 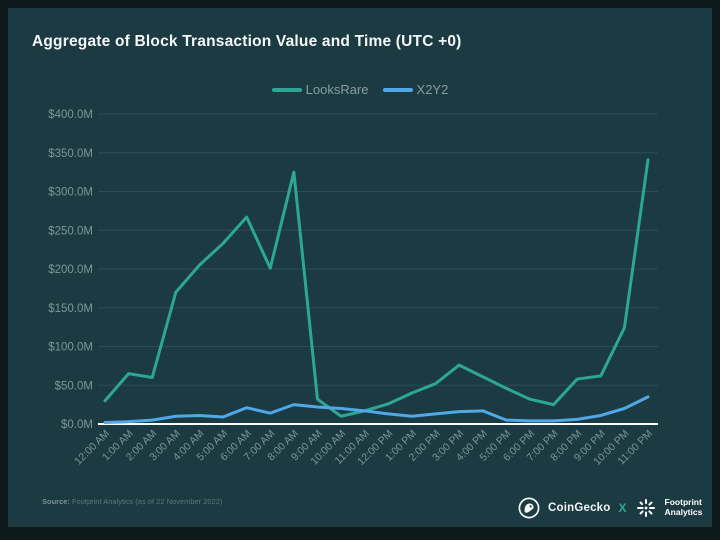 I want to click on legend-label-looksrare: LooksRare, so click(x=337, y=89).